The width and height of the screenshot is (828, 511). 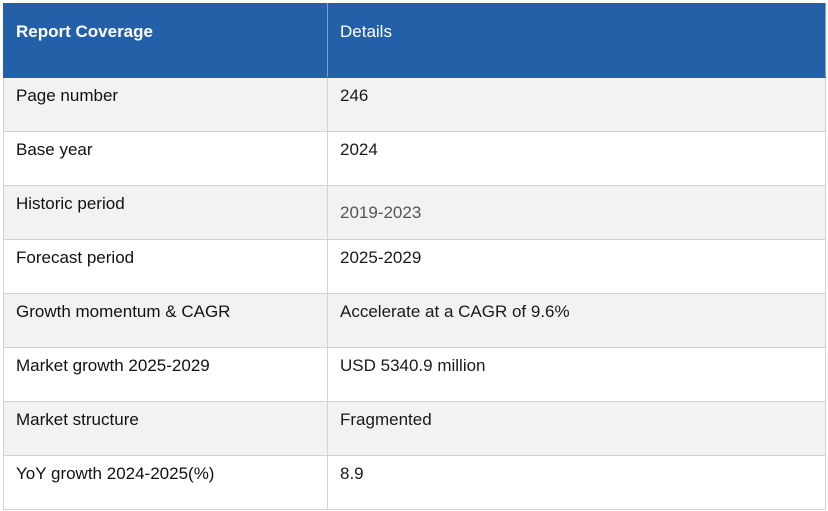 I want to click on table-row: Base year 2024, so click(x=414, y=158).